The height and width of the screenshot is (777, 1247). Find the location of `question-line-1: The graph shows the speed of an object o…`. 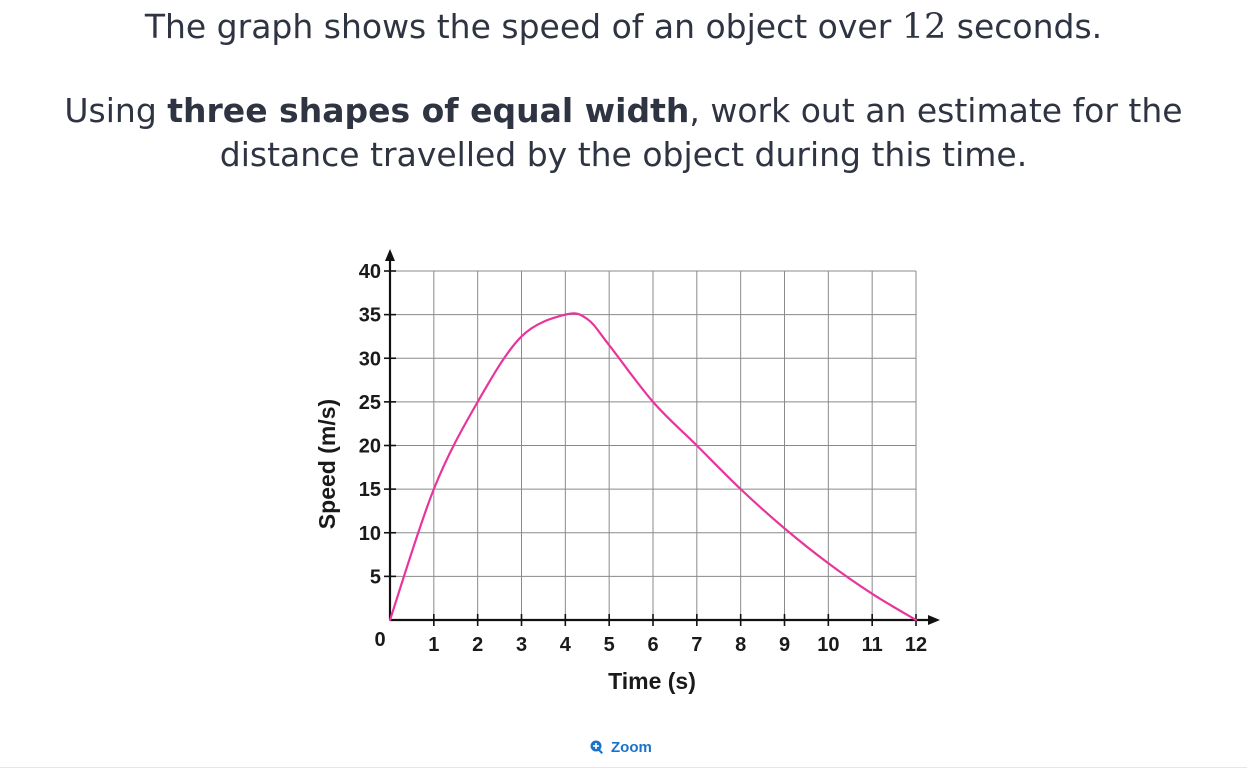

question-line-1: The graph shows the speed of an object o… is located at coordinates (623, 27).